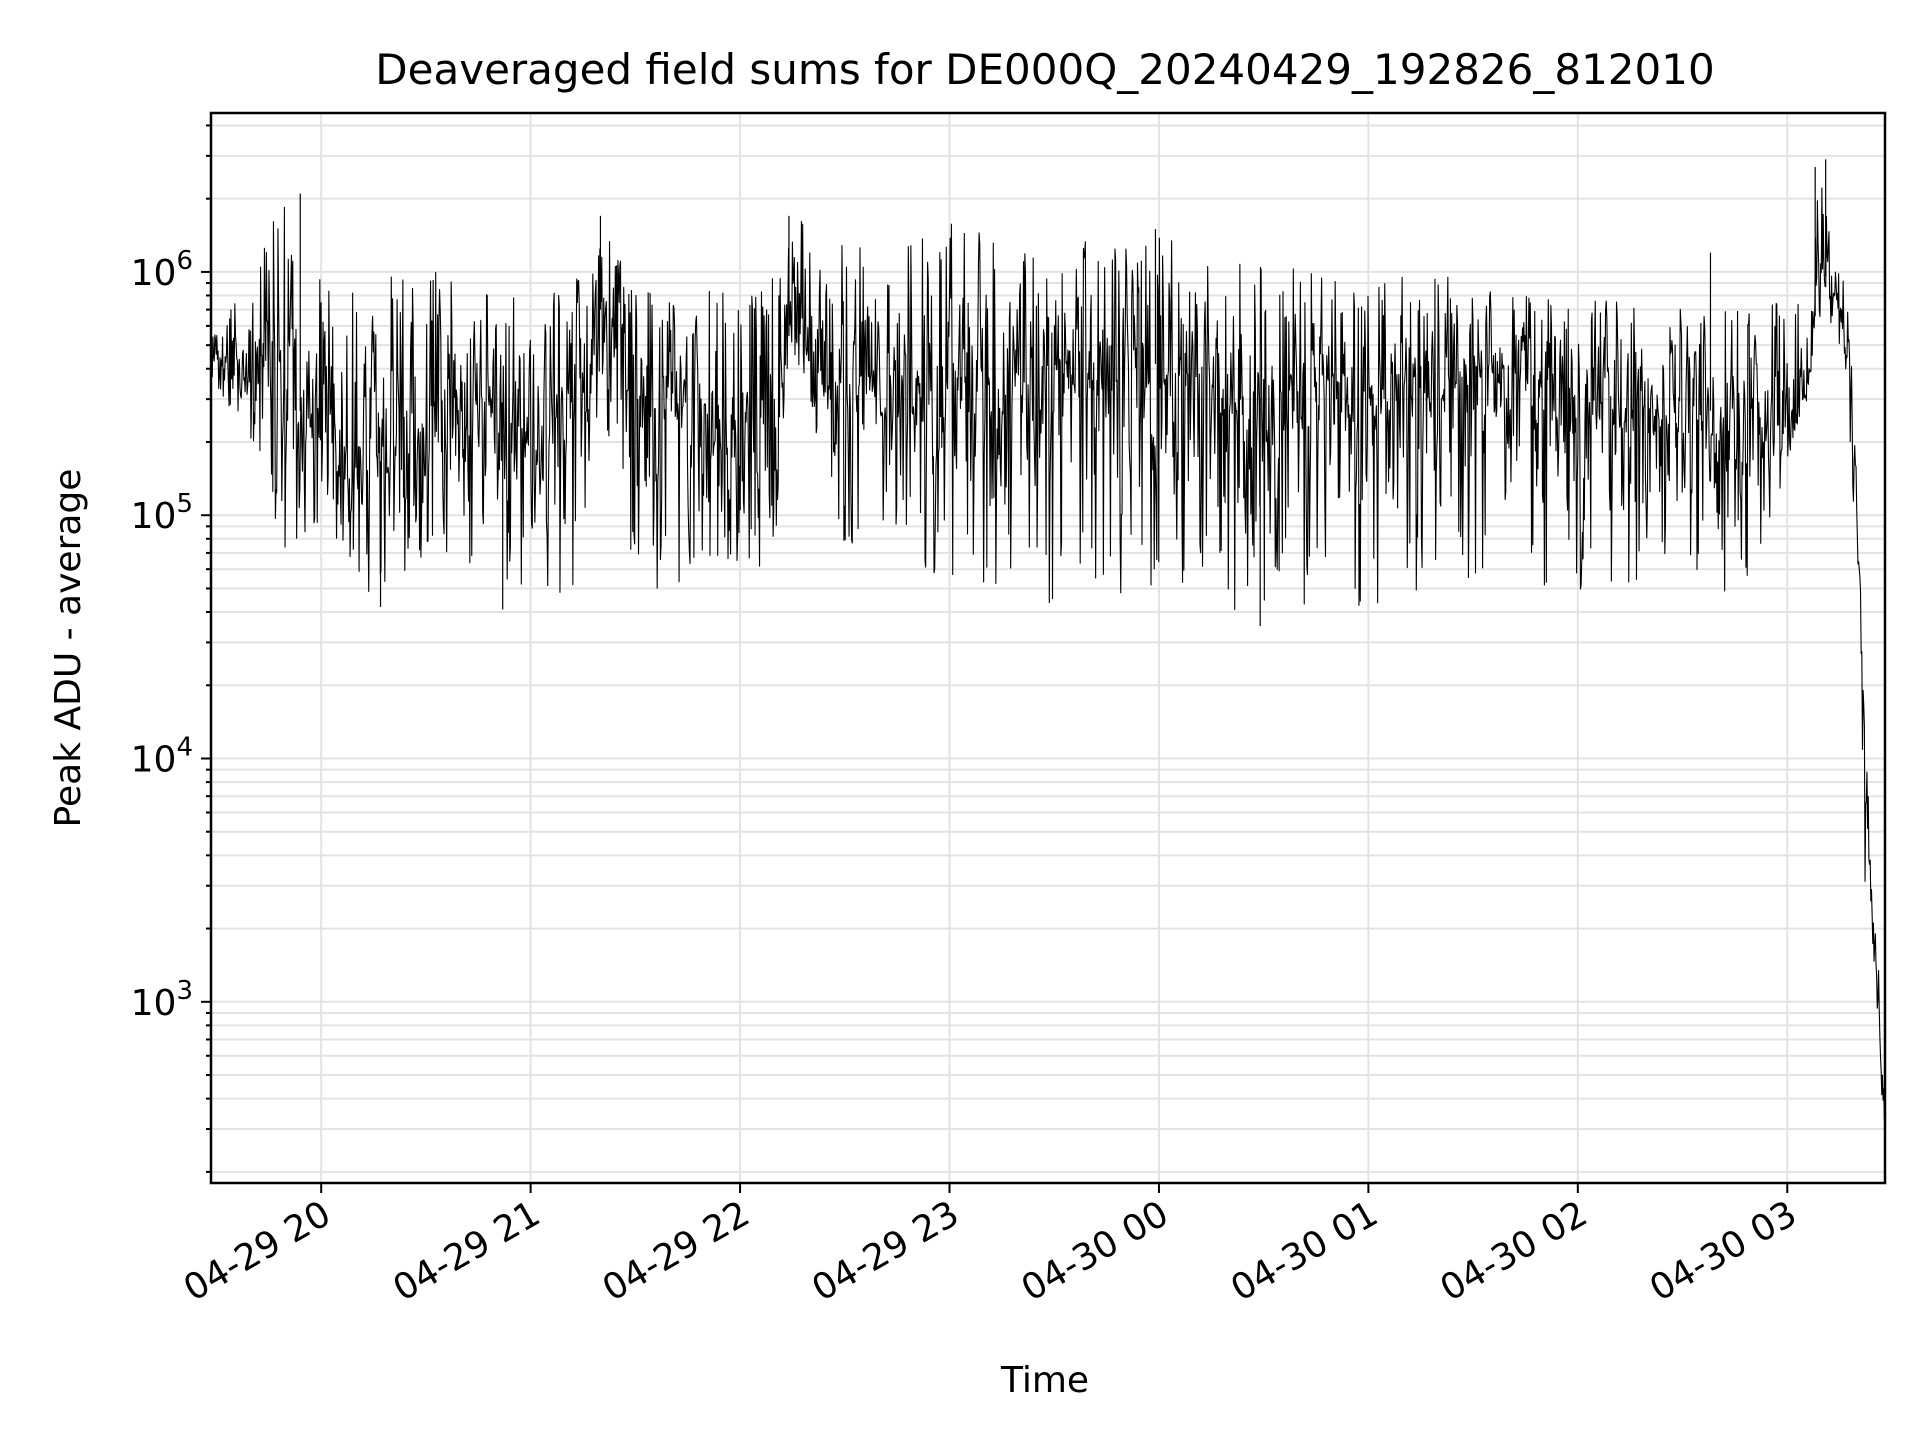 The height and width of the screenshot is (1440, 1920). Describe the element at coordinates (676, 1251) in the screenshot. I see `x-tick-label: 04-29 22` at that location.